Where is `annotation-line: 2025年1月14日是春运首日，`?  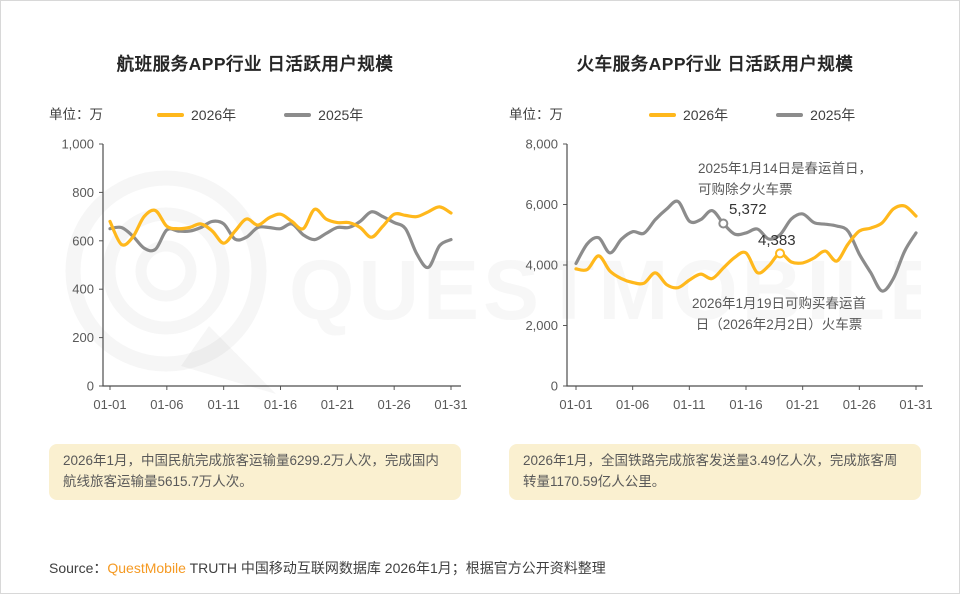
annotation-line: 2025年1月14日是春运首日， is located at coordinates (785, 168).